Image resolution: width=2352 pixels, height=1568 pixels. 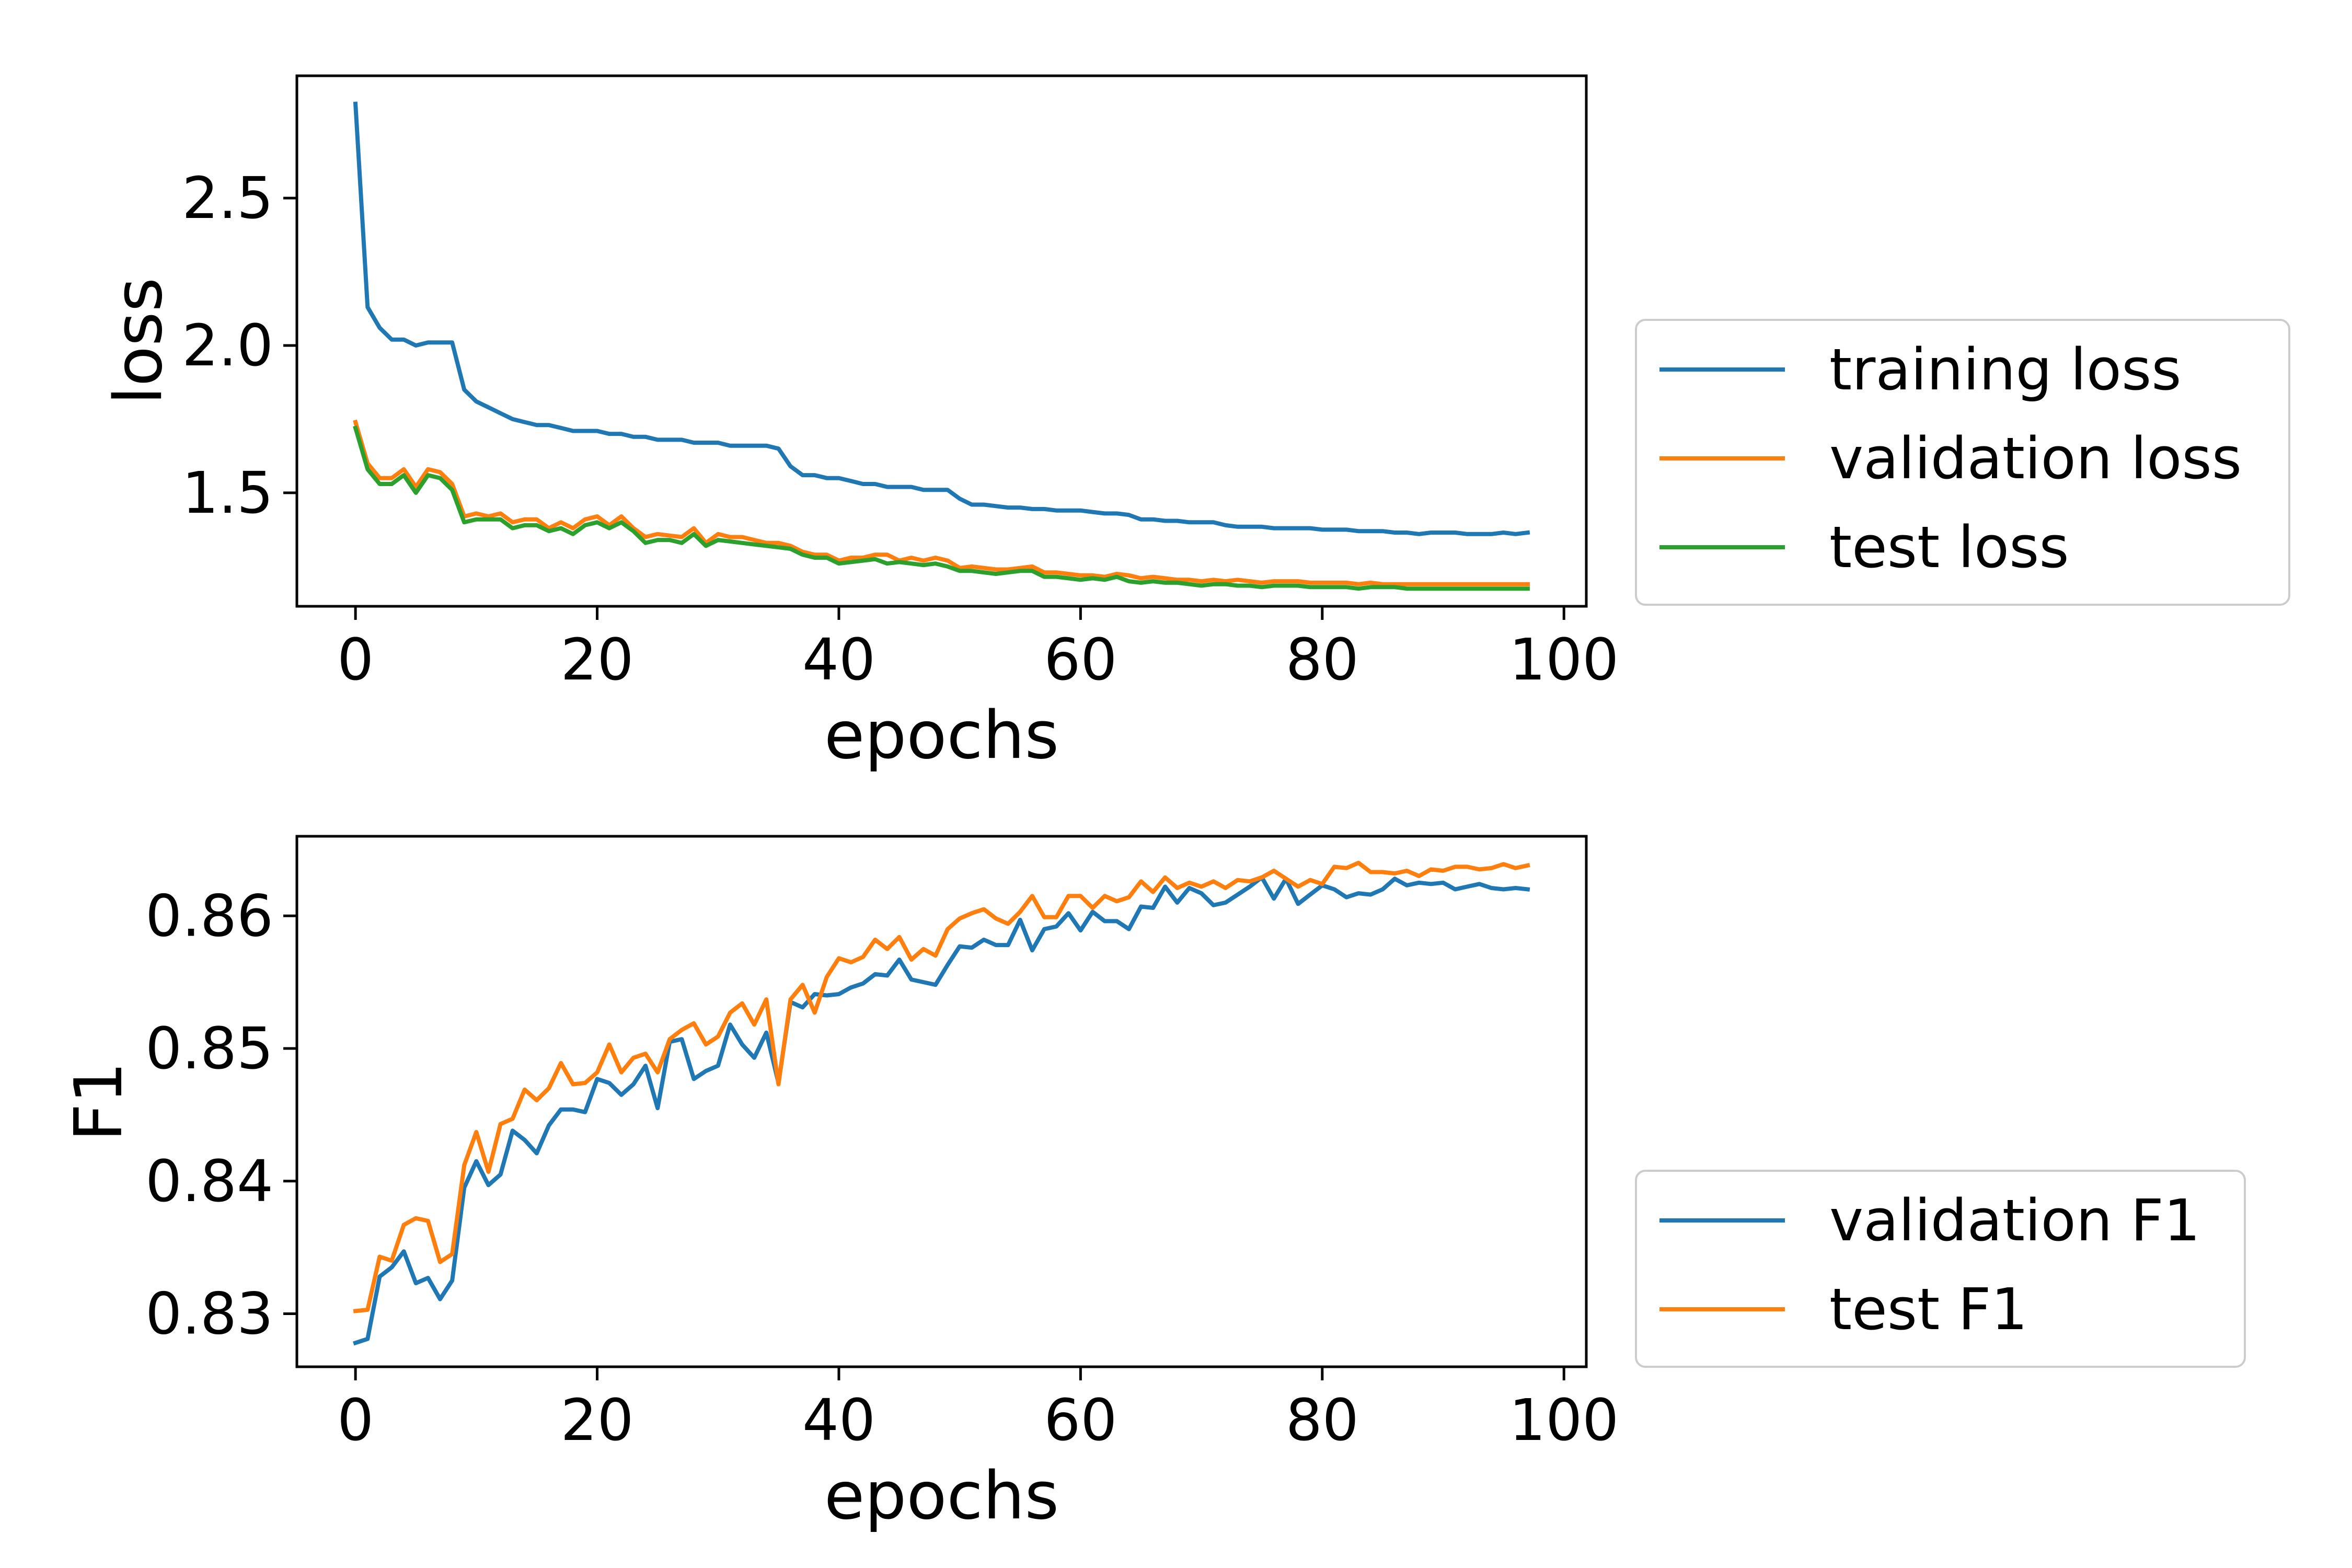 I want to click on y-tick-label: 0.83, so click(x=209, y=1314).